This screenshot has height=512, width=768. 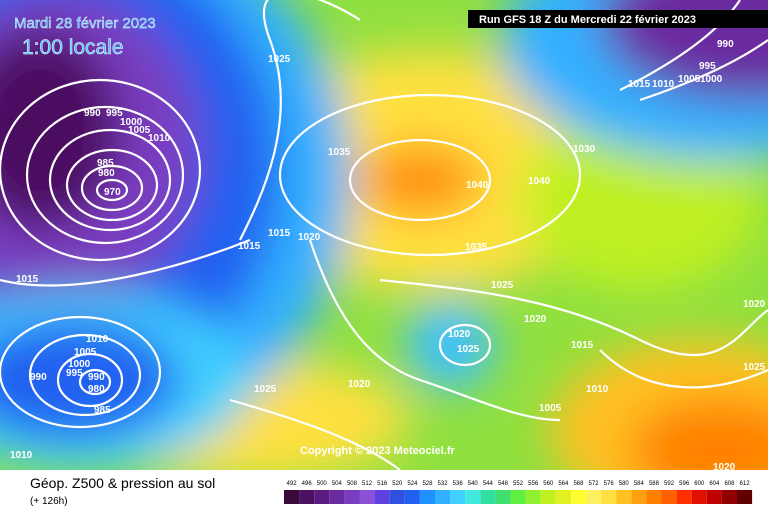 What do you see at coordinates (488, 484) in the screenshot?
I see `scale-label: 544` at bounding box center [488, 484].